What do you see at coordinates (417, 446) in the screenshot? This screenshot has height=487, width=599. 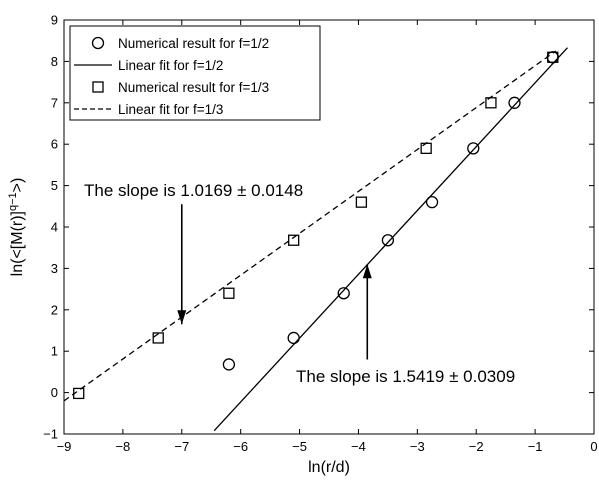 I see `x-tick-label: −3` at bounding box center [417, 446].